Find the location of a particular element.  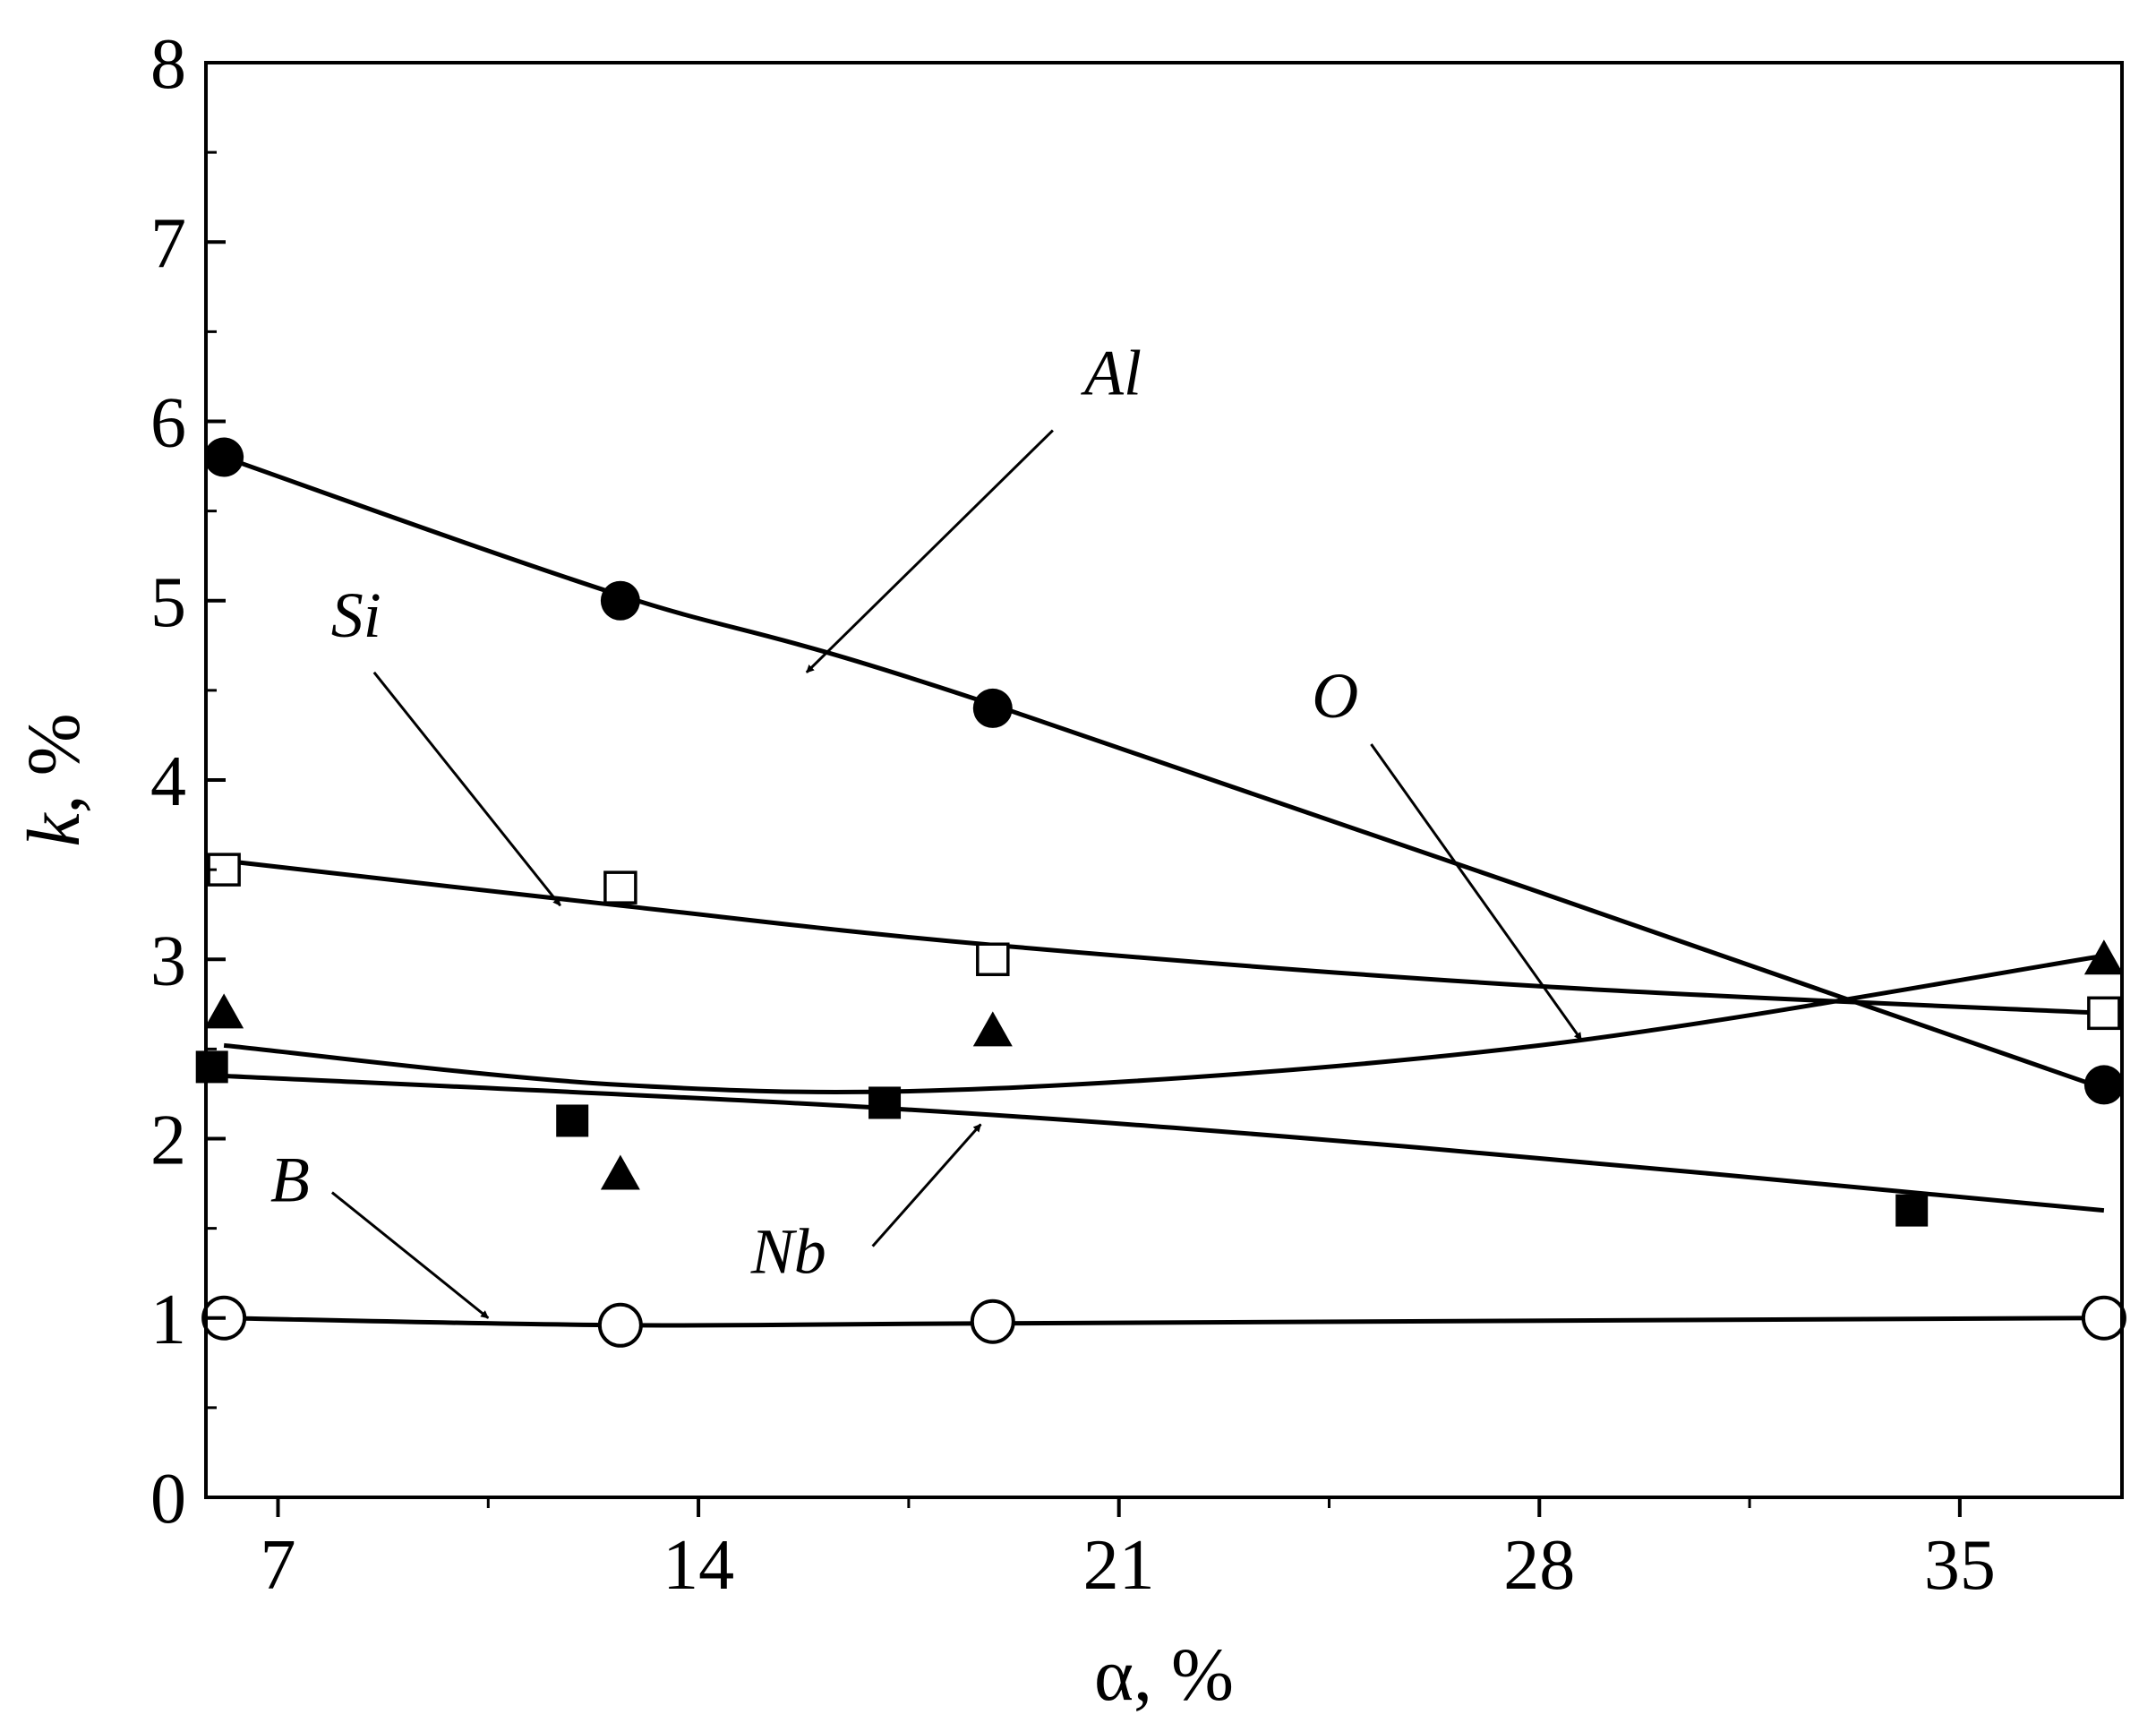

series-label-b: B is located at coordinates (290, 1180).